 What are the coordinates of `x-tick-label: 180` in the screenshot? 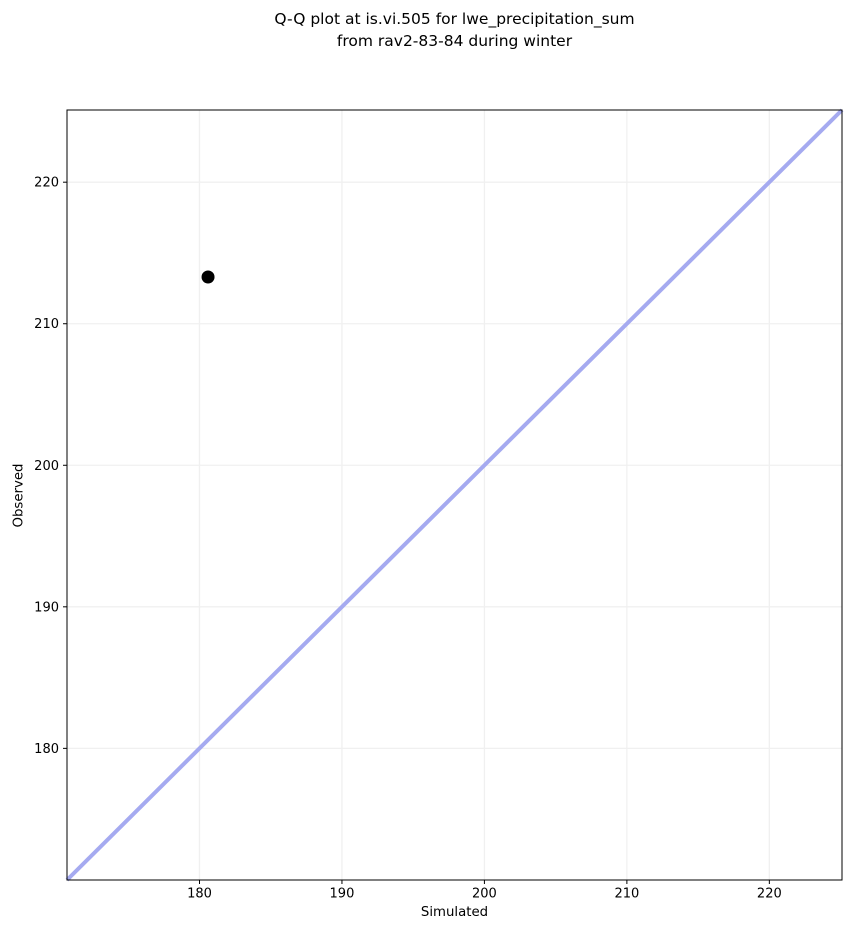 It's located at (199, 894).